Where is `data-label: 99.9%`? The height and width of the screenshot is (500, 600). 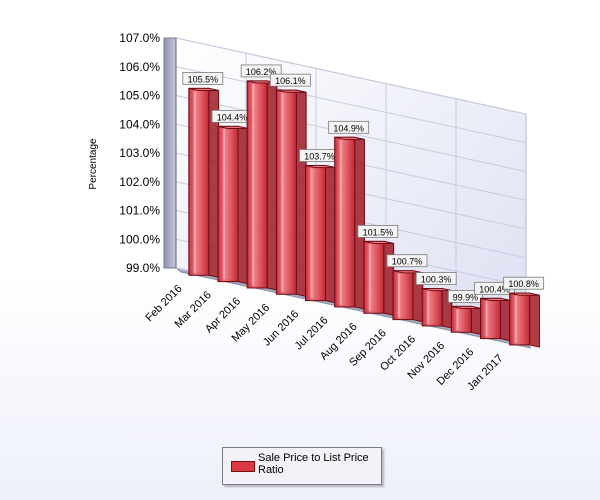 data-label: 99.9% is located at coordinates (465, 296).